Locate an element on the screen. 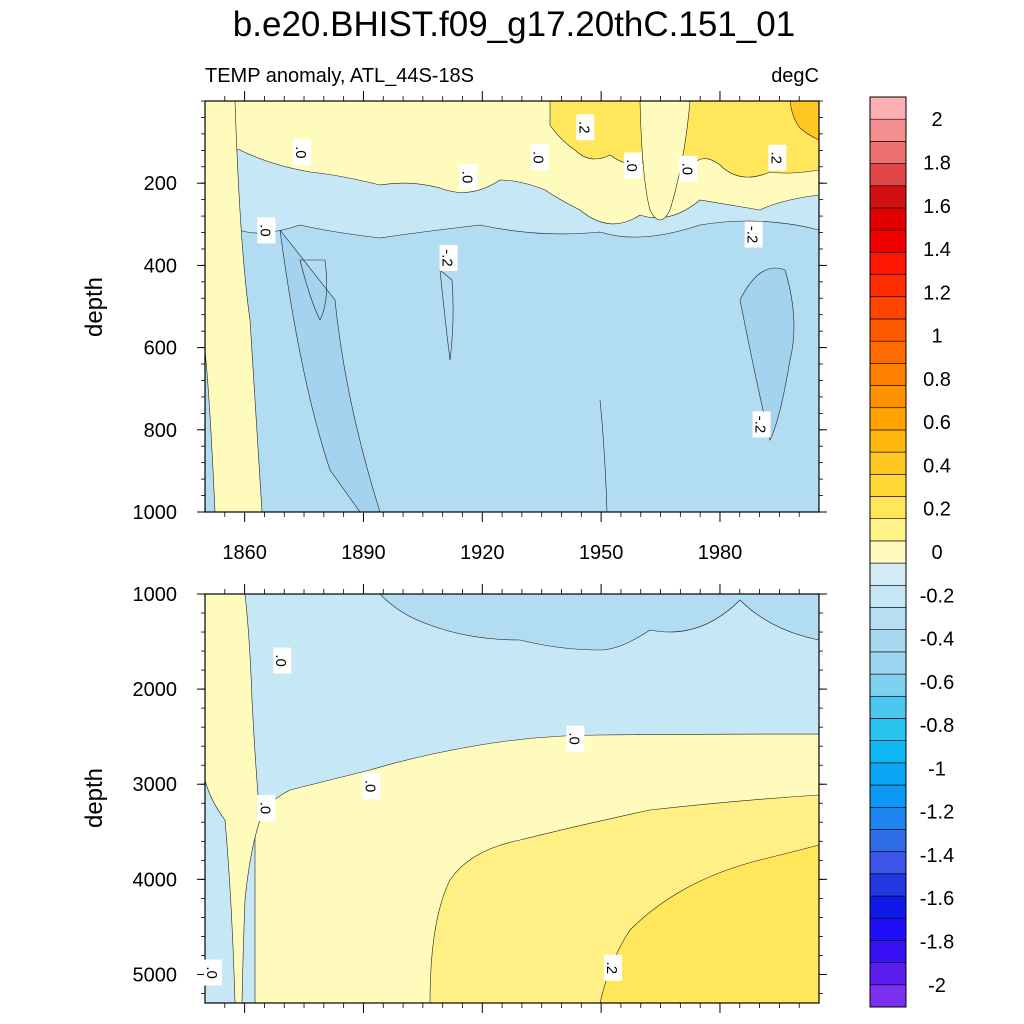  top-left-warm-strip is located at coordinates (234, 306).